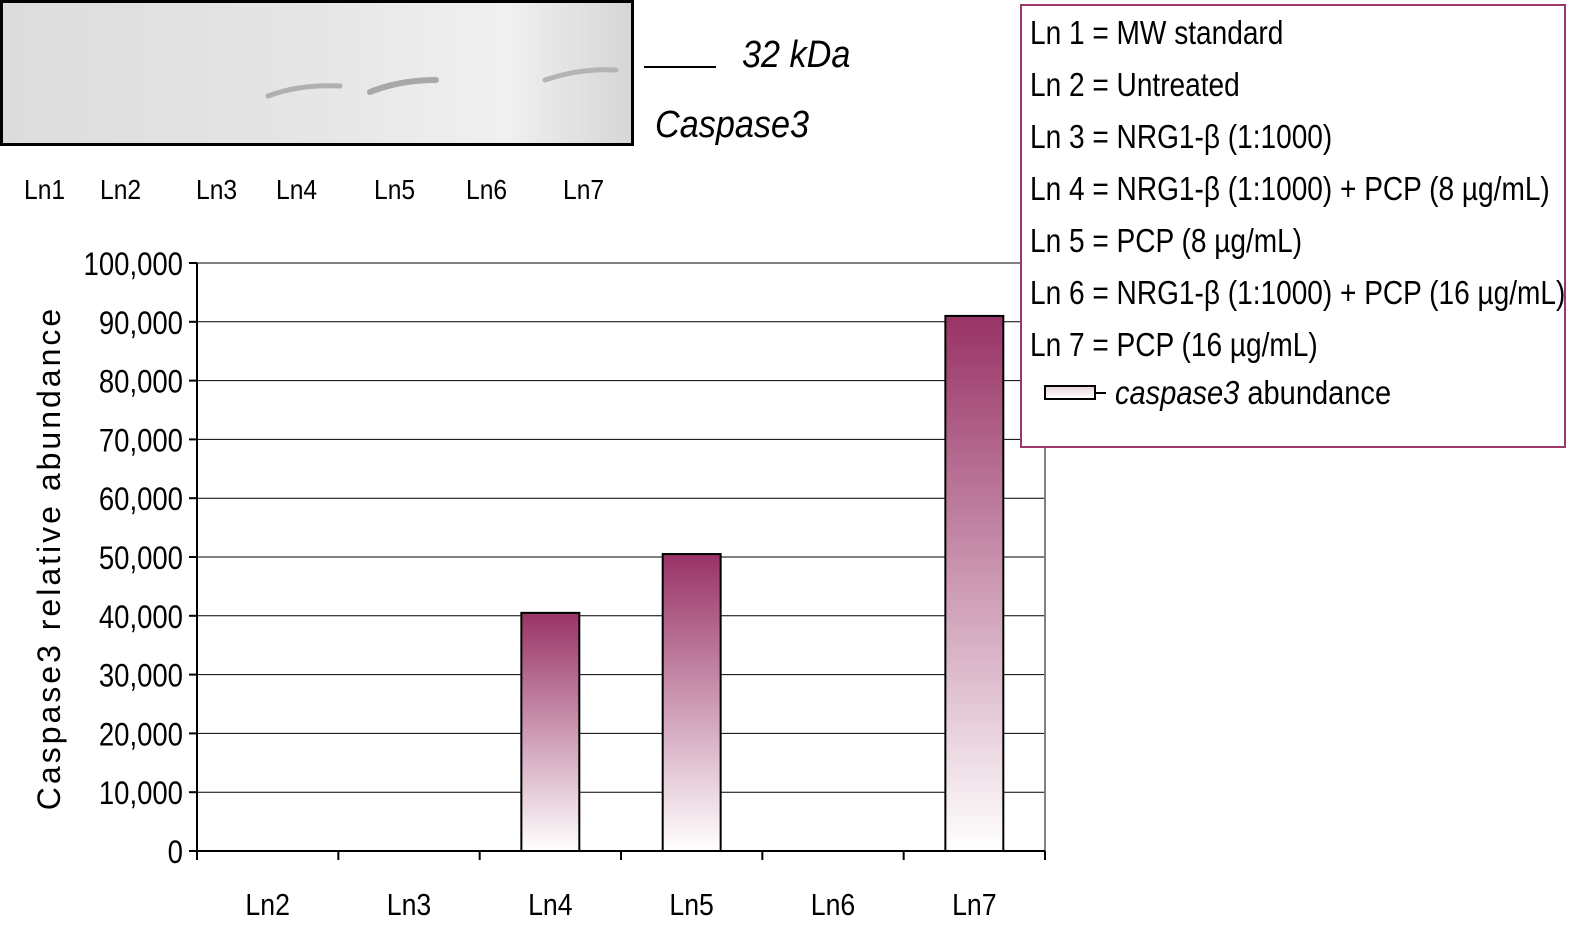  I want to click on blot-lane-label: Ln6, so click(487, 189).